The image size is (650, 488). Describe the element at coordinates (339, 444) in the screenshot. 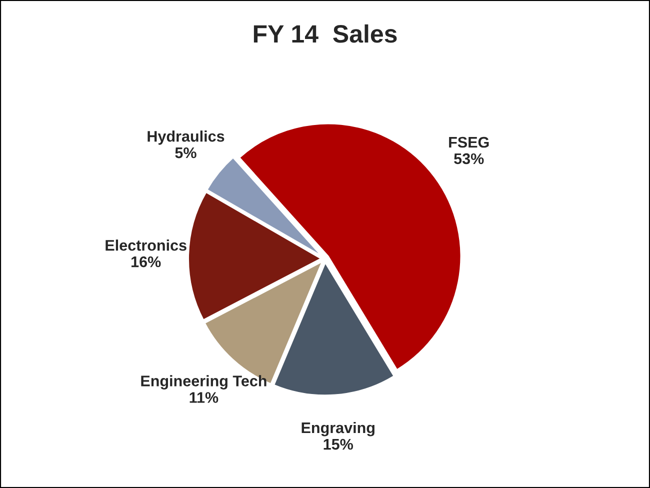

I see `data-label: 15%` at that location.